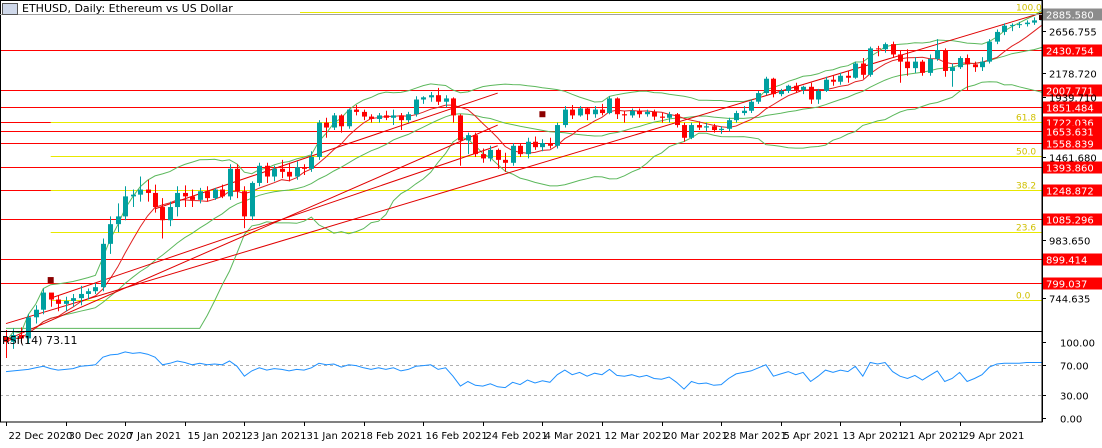 This screenshot has height=448, width=1102. What do you see at coordinates (326, 151) in the screenshot?
I see `channel-top-trendline` at bounding box center [326, 151].